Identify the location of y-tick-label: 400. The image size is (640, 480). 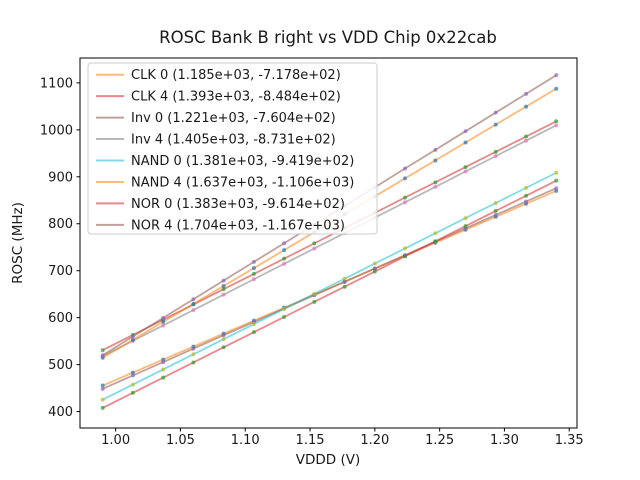
(60, 412).